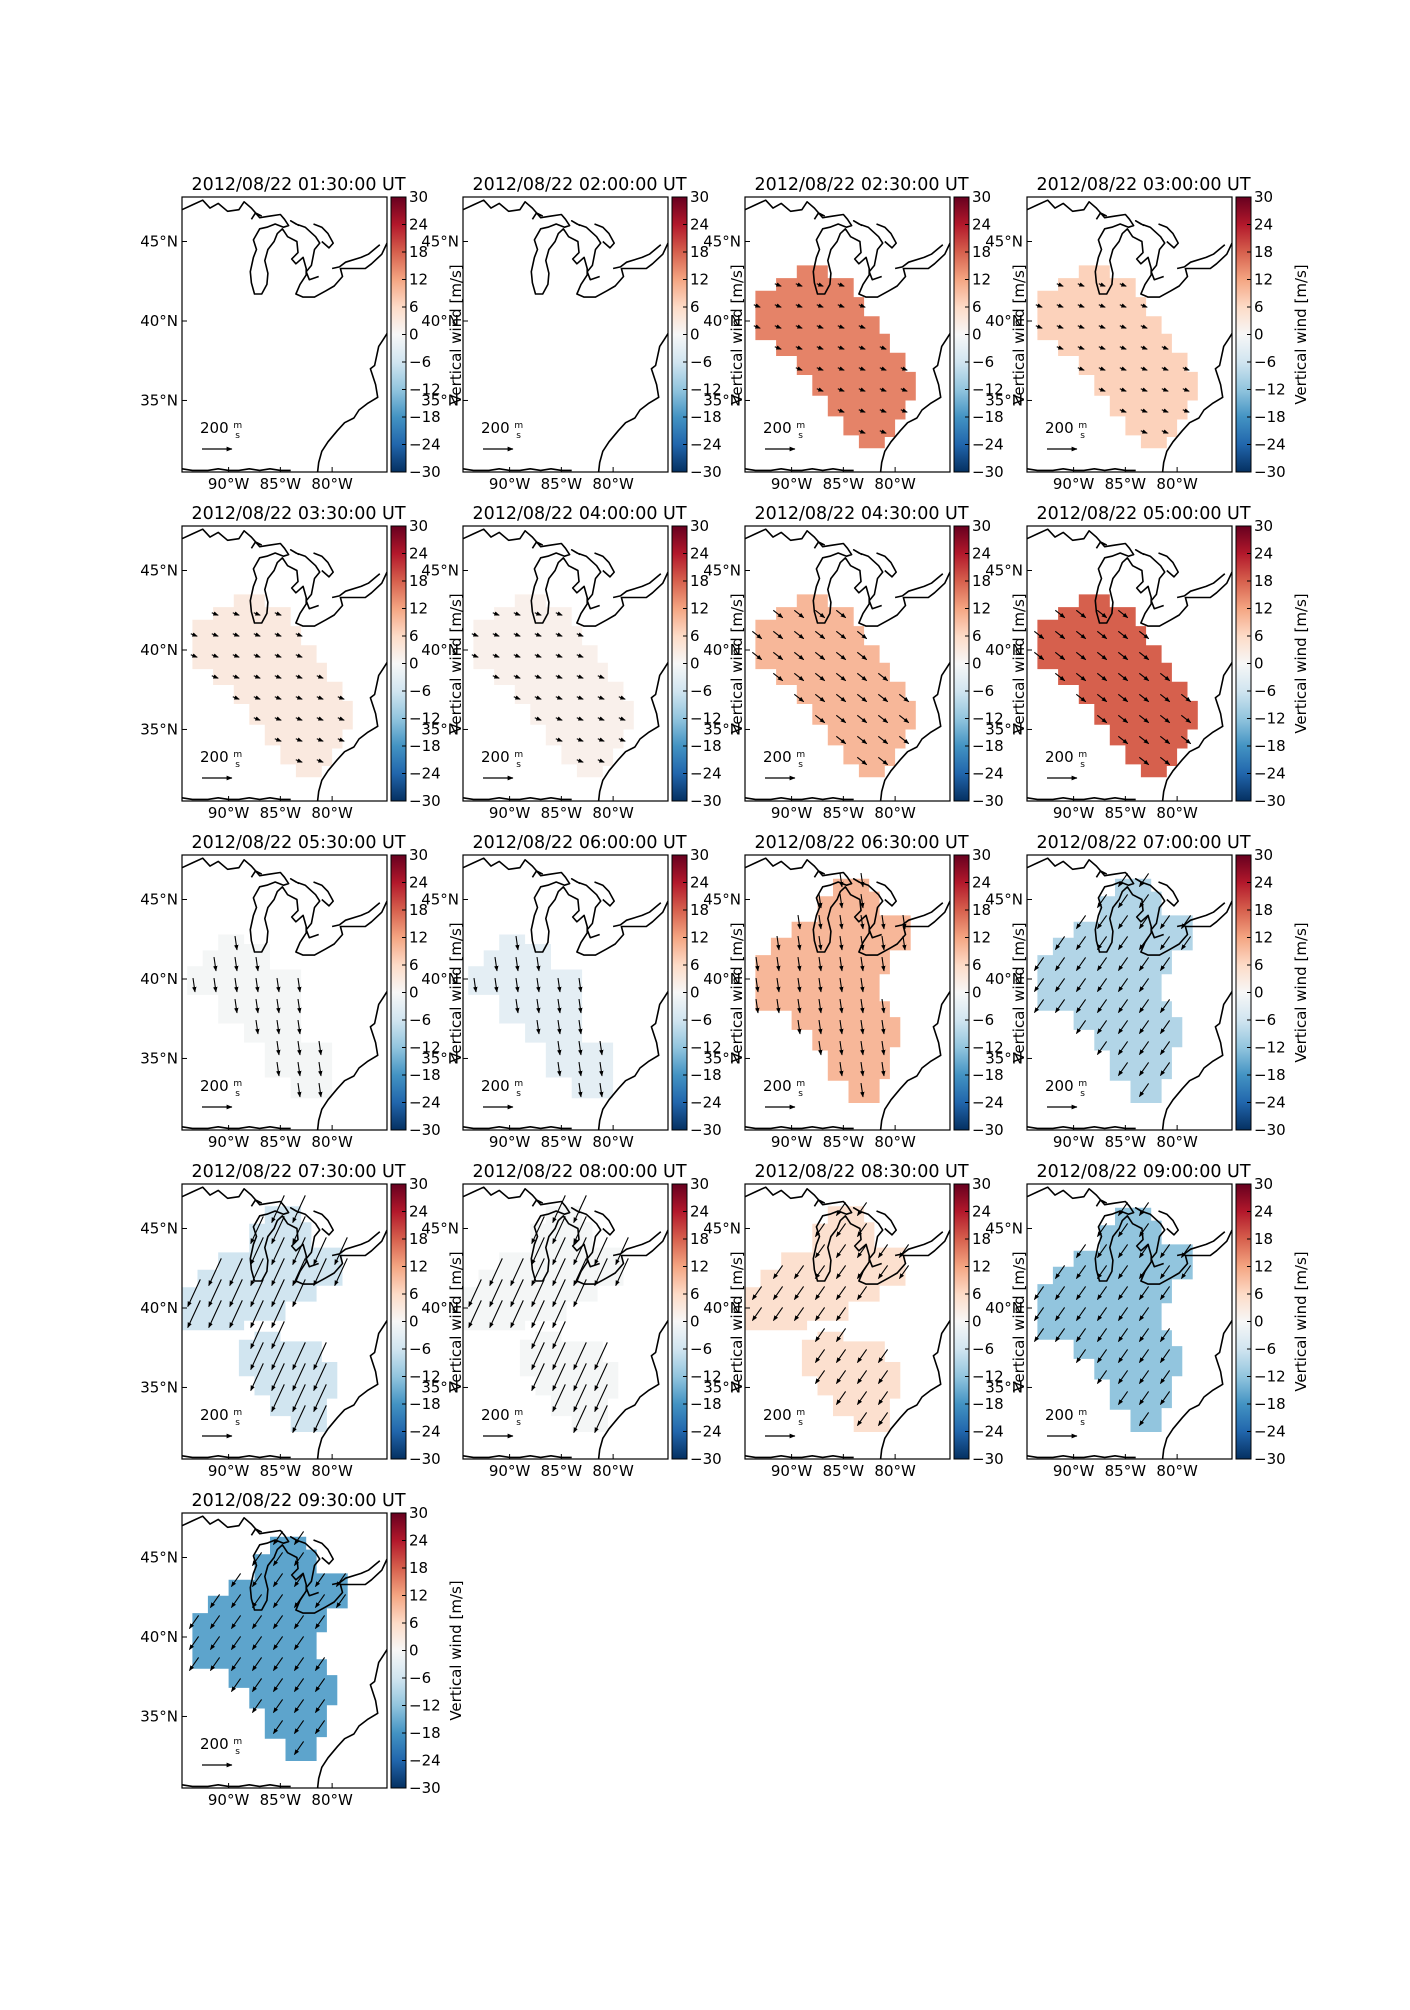  Describe the element at coordinates (425, 1788) in the screenshot. I see `colorbar-tick-label: −30` at that location.